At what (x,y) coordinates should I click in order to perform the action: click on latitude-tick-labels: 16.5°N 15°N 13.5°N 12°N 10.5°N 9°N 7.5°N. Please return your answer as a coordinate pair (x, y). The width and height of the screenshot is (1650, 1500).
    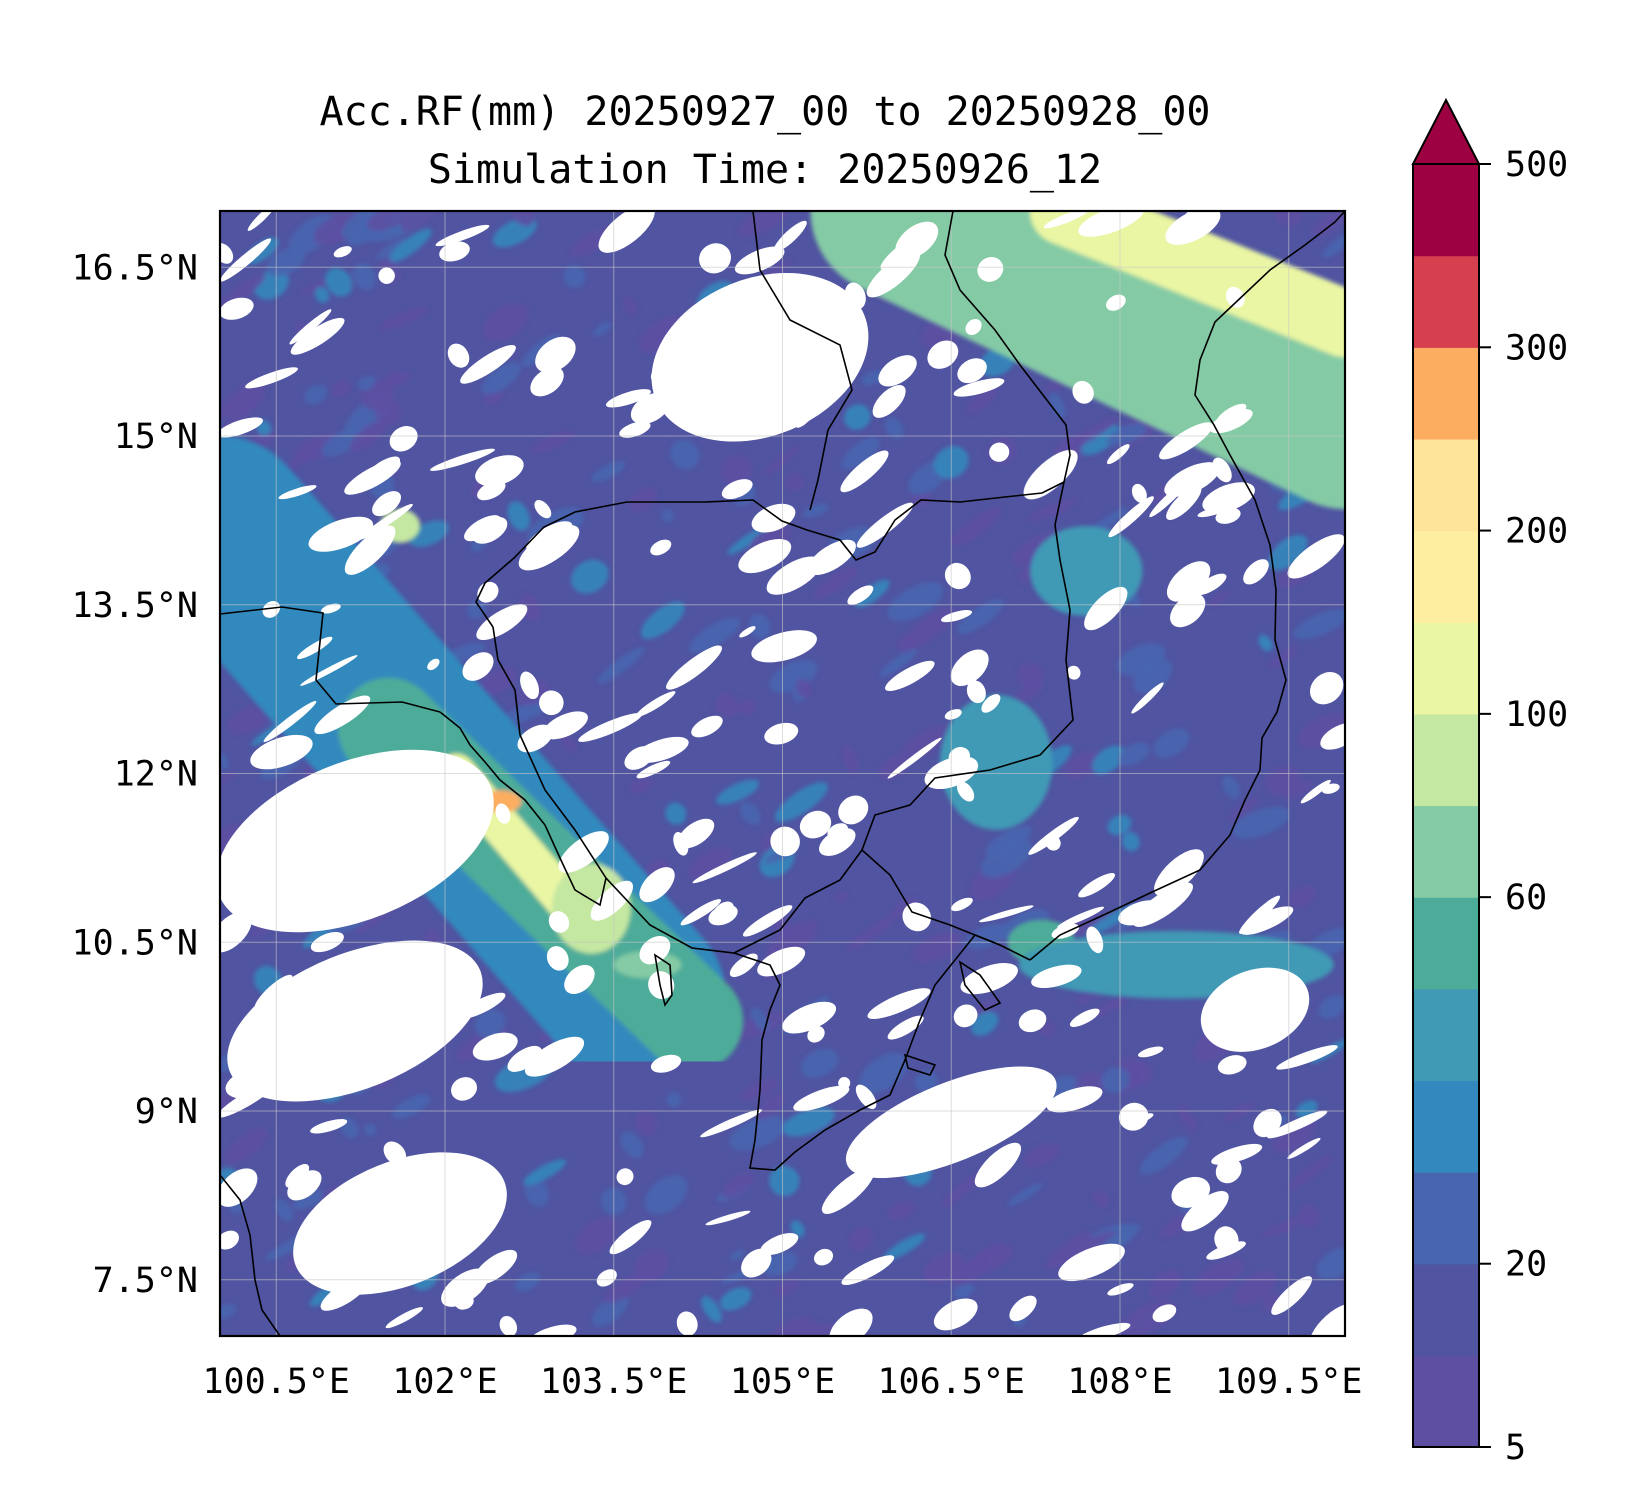
    Looking at the image, I should click on (135, 774).